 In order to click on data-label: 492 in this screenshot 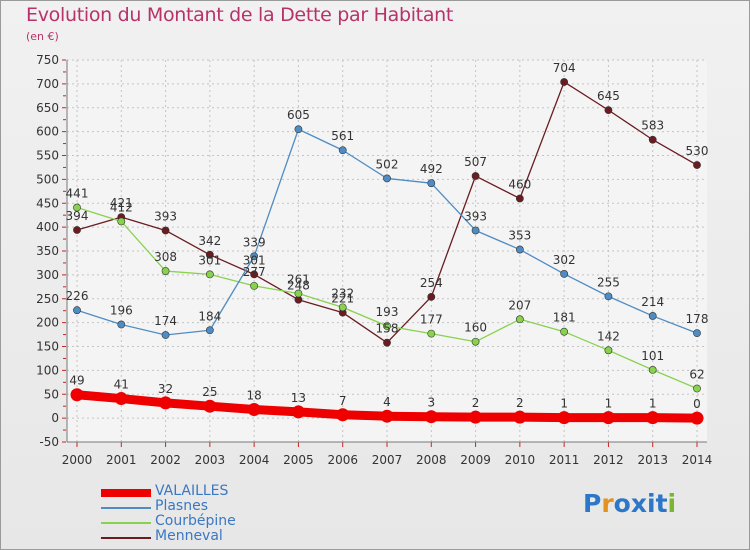, I will do `click(431, 169)`.